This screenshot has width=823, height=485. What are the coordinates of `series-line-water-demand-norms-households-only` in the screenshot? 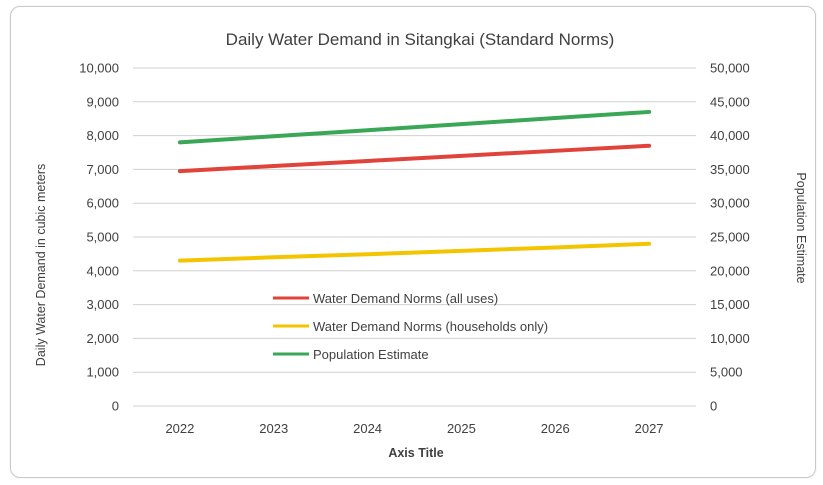 It's located at (414, 252).